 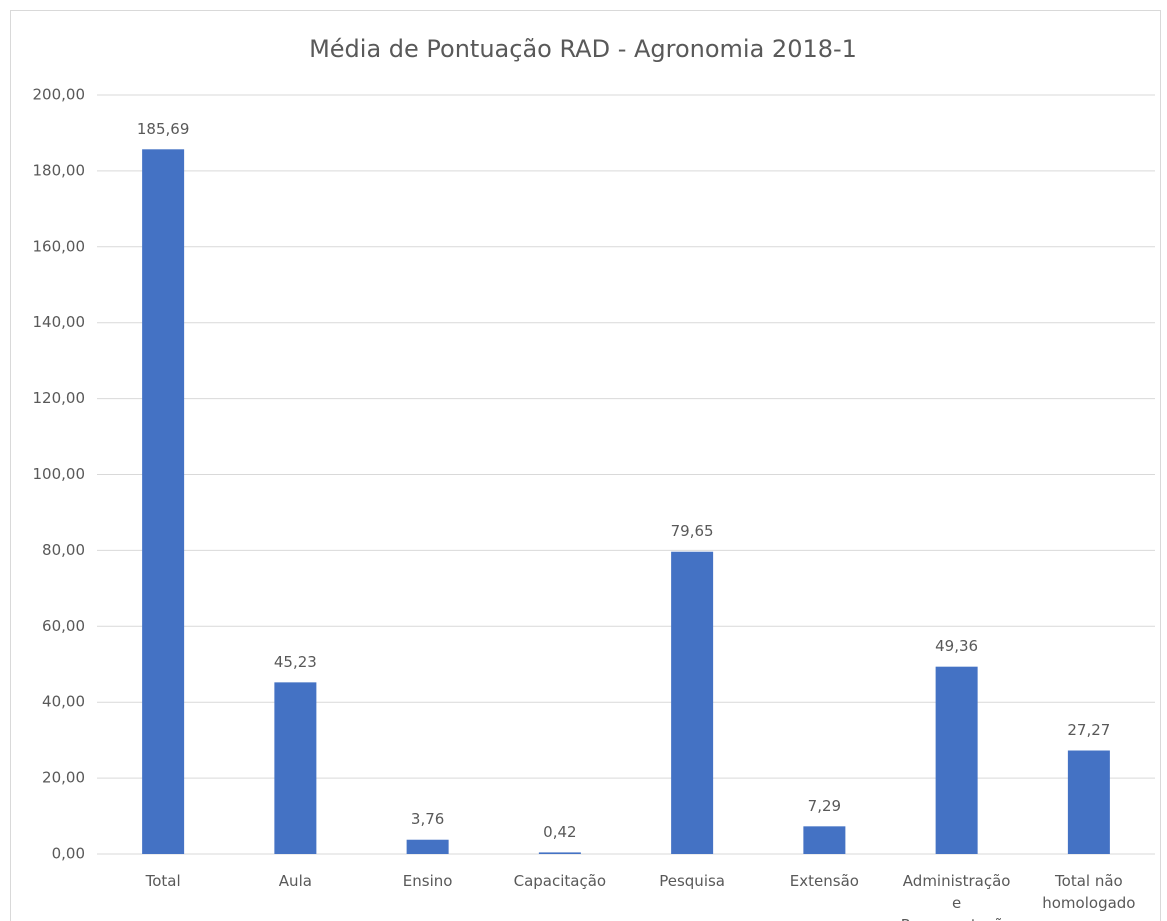 What do you see at coordinates (59, 322) in the screenshot?
I see `y-tick-label: 140,00` at bounding box center [59, 322].